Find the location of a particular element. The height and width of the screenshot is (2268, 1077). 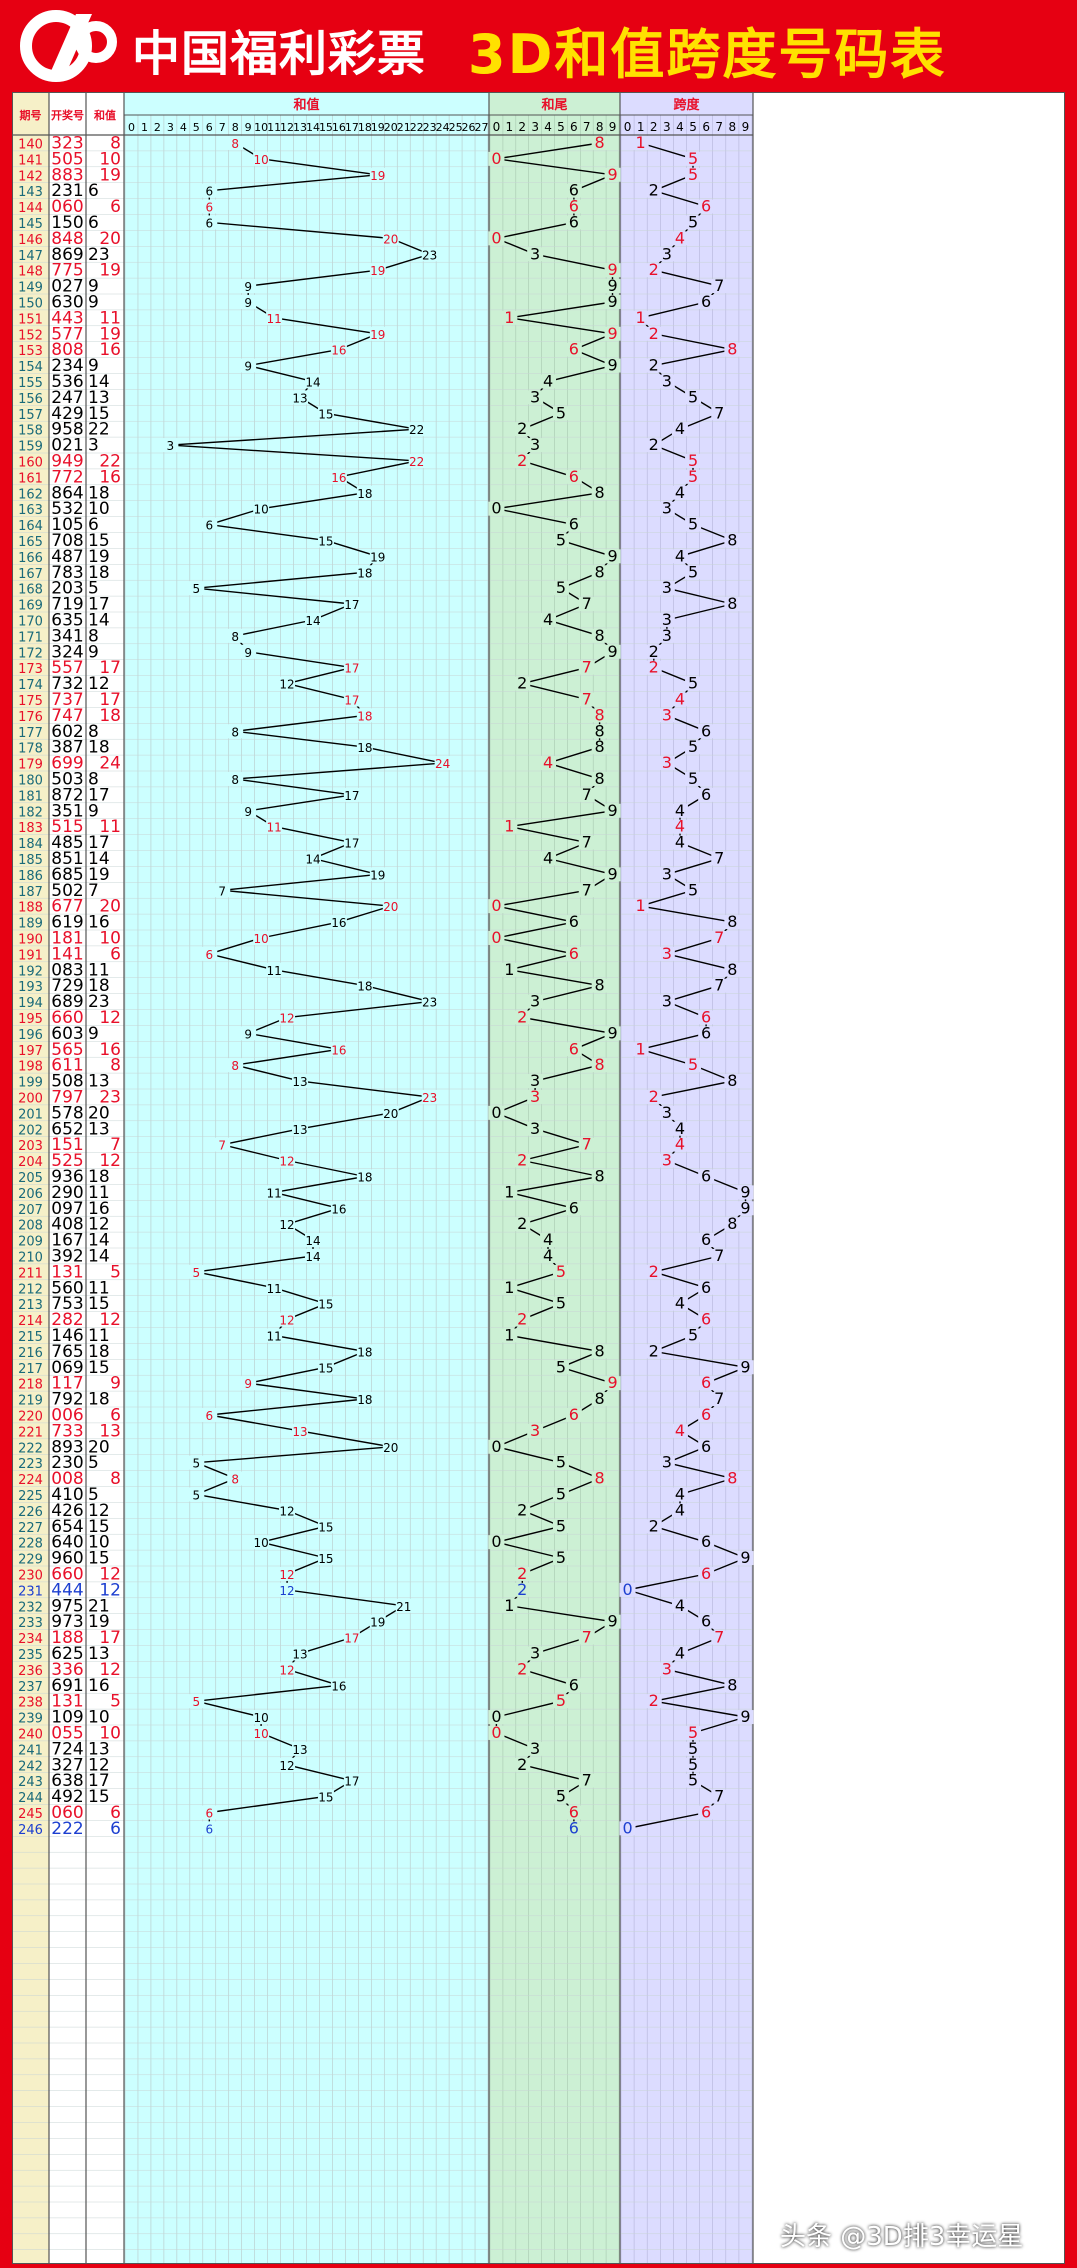

number-cell: 097 is located at coordinates (67, 1209).